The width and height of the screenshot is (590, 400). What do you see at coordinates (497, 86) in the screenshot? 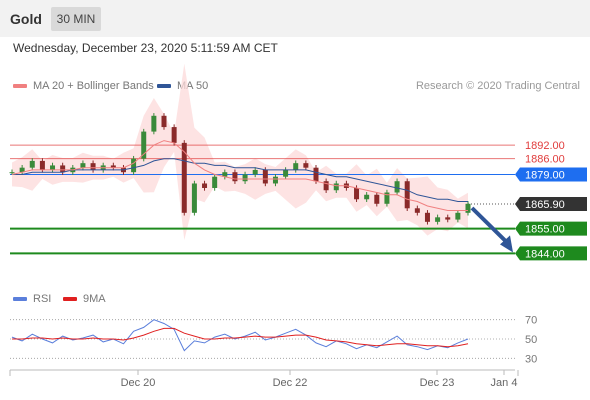
I see `credit: Research © 2020 Trading Central` at bounding box center [497, 86].